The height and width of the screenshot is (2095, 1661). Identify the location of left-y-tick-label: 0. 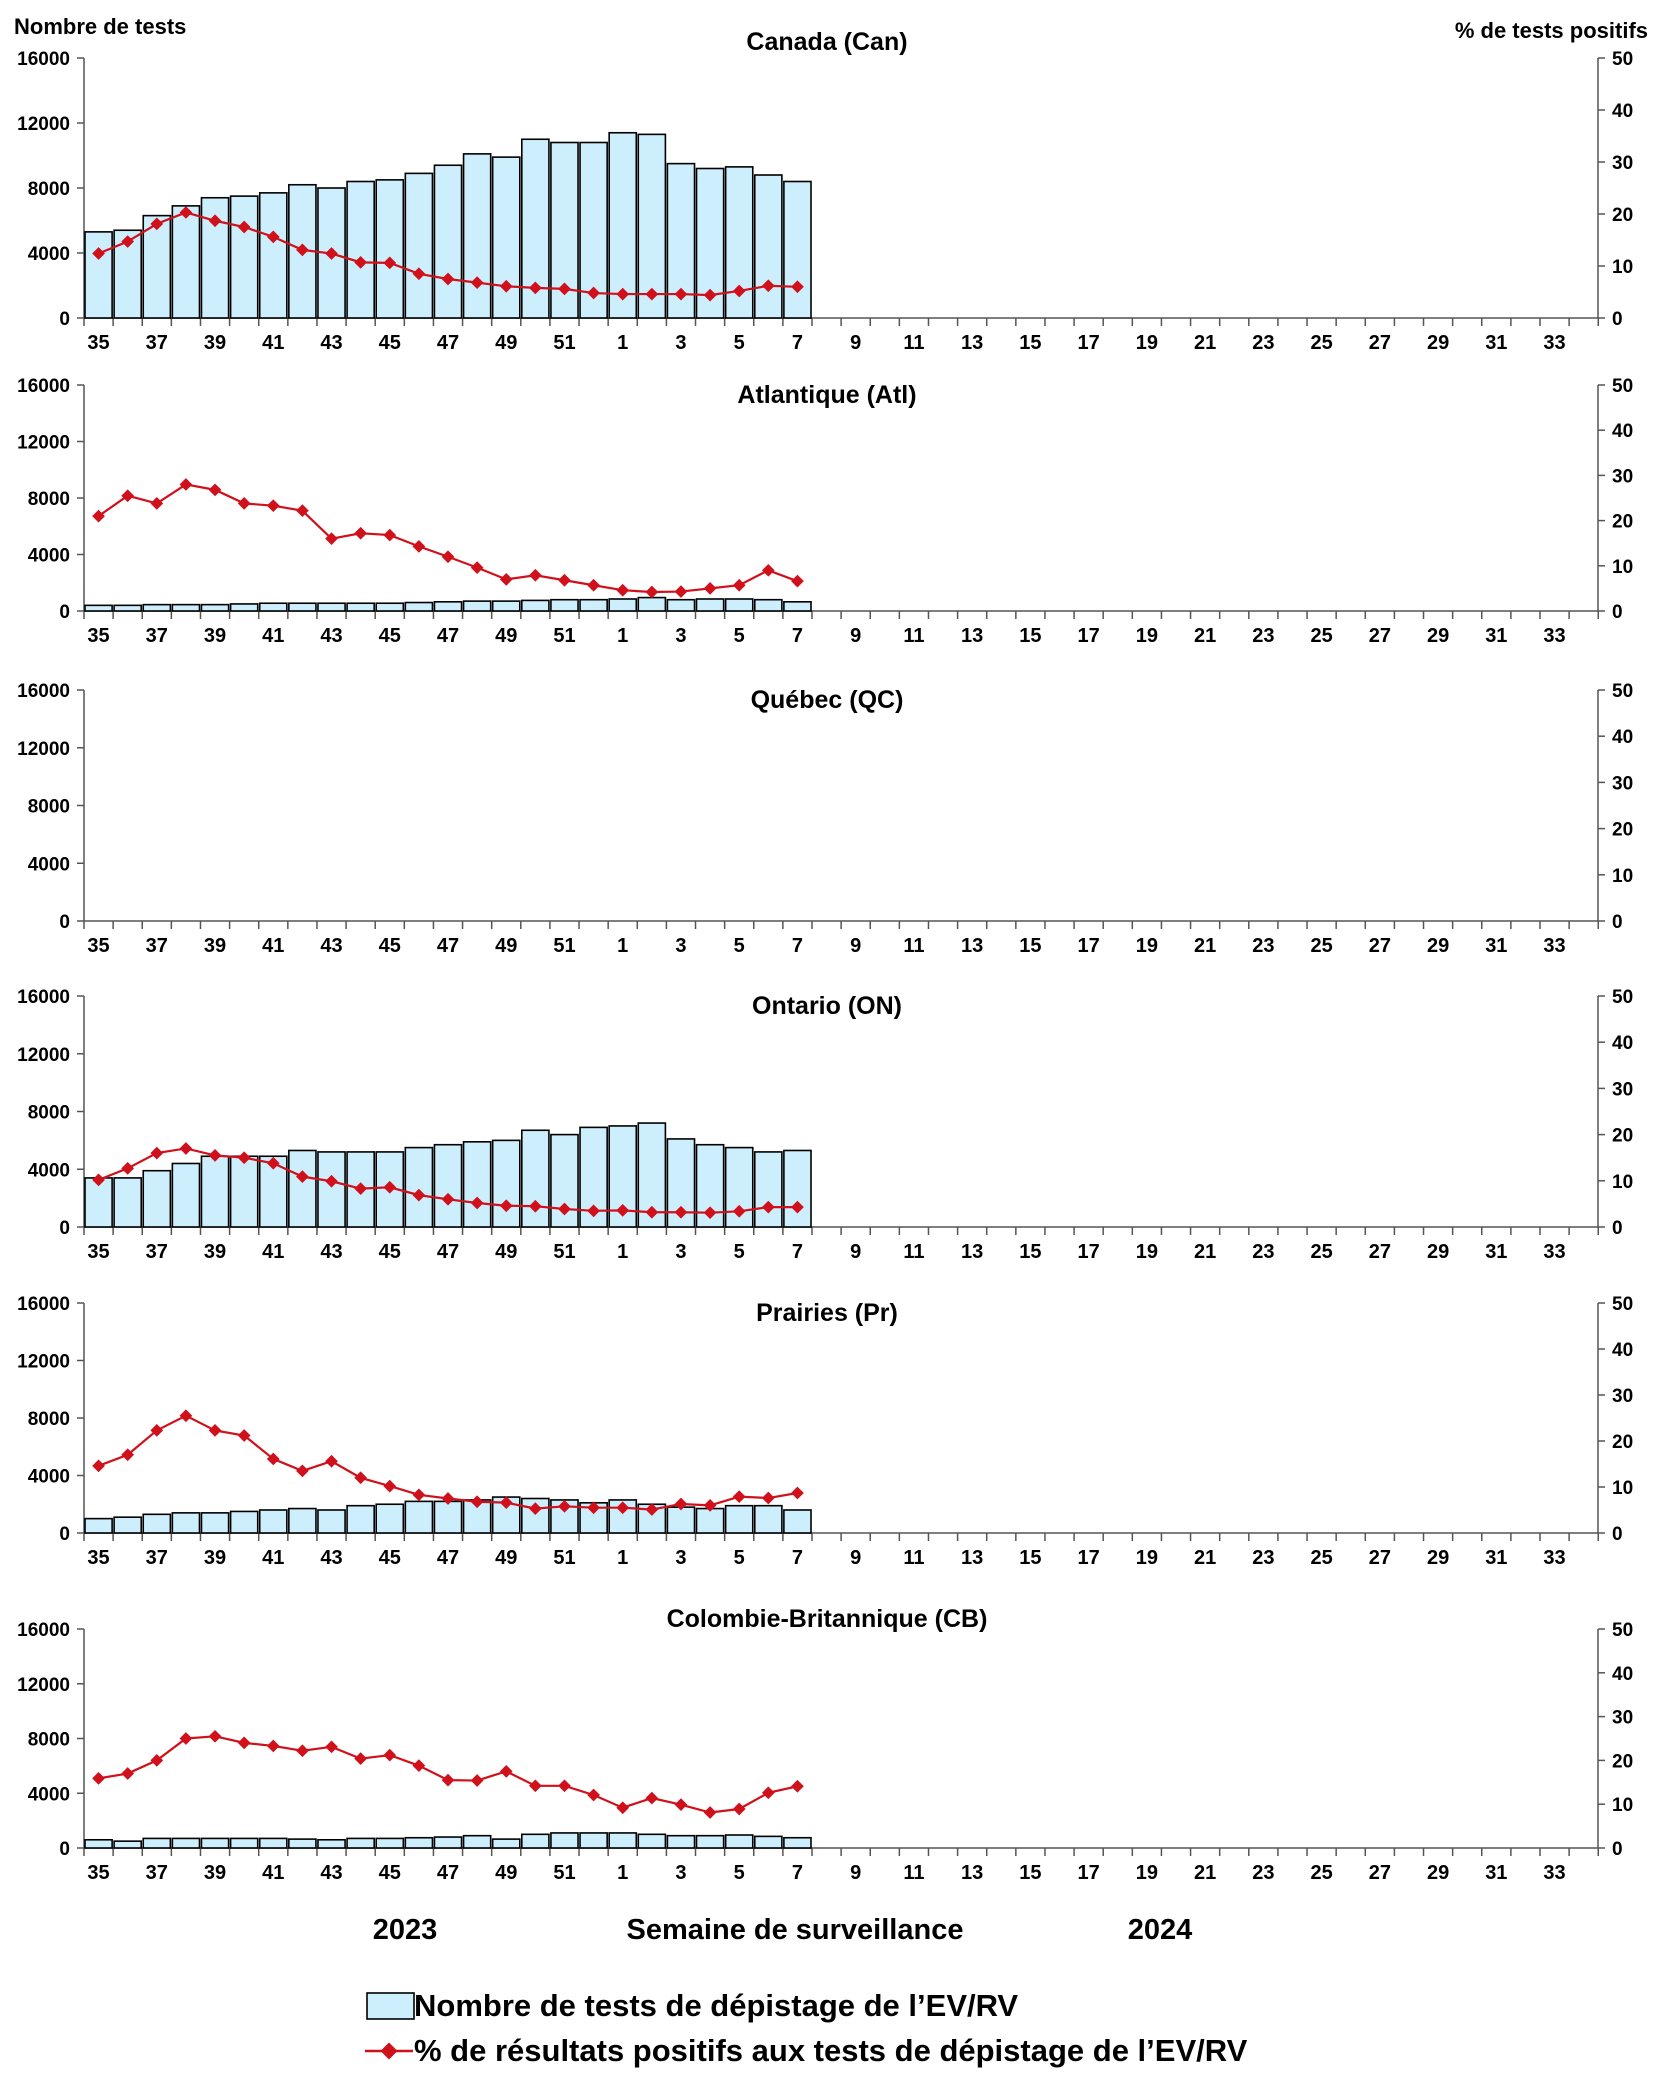
(64, 922).